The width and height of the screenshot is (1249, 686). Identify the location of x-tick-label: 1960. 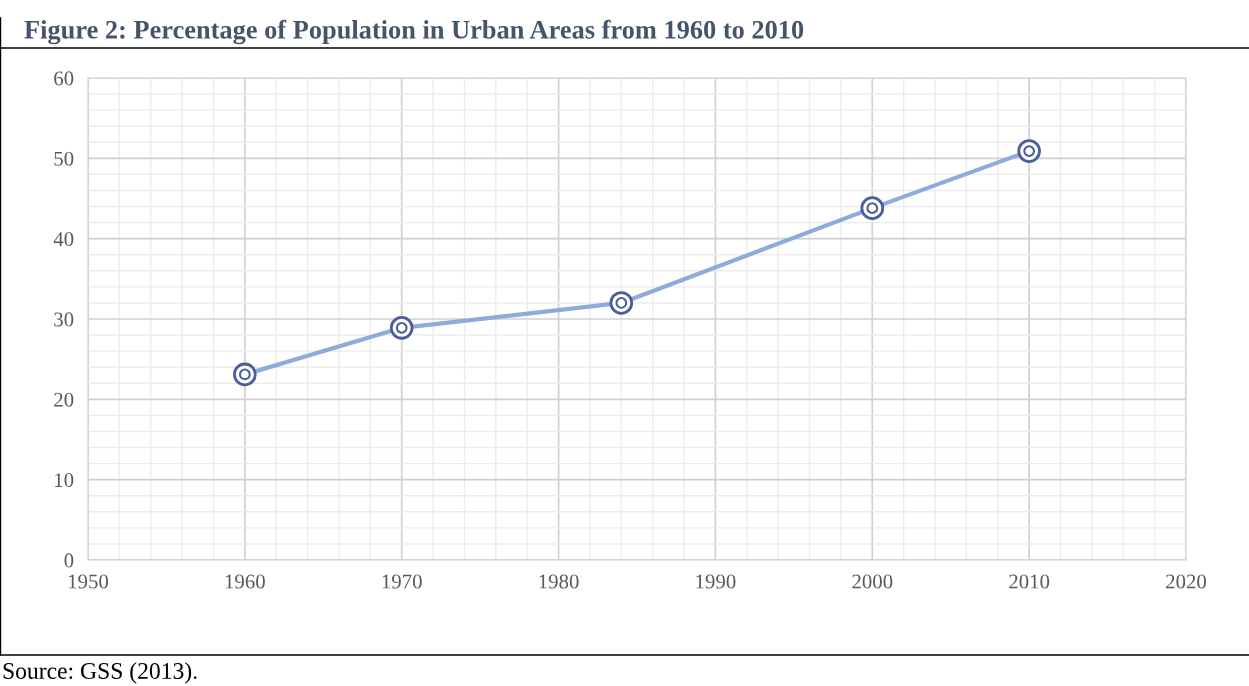
(245, 581).